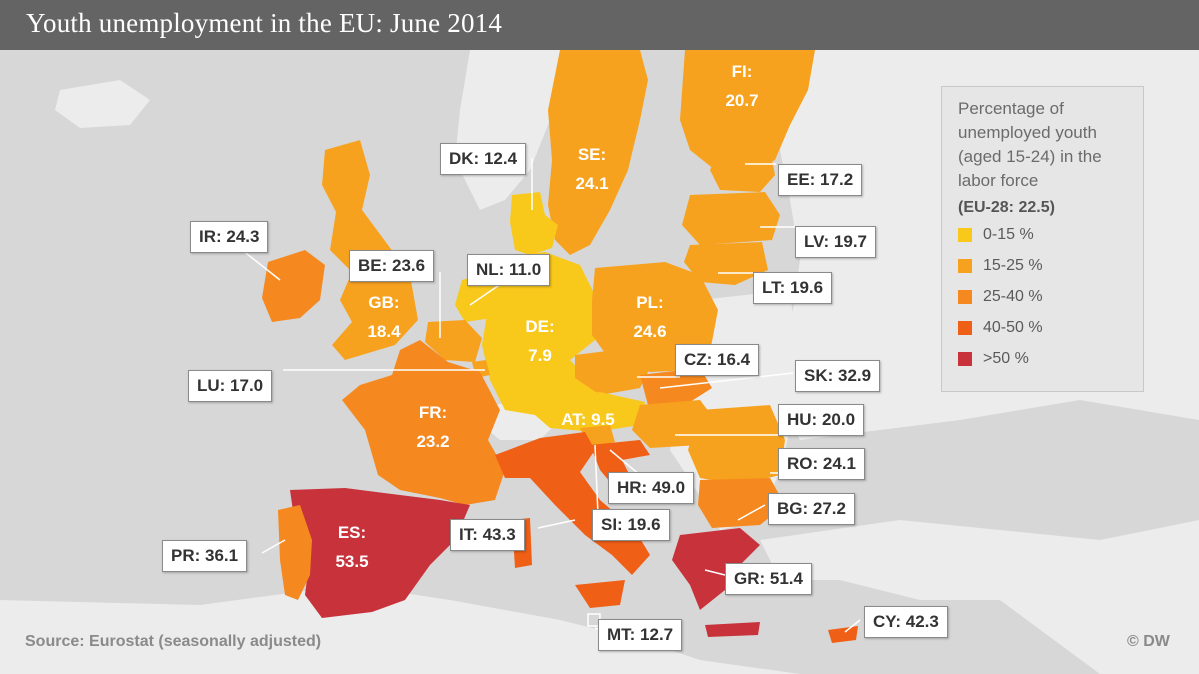 This screenshot has height=674, width=1199. What do you see at coordinates (747, 112) in the screenshot?
I see `country-fi` at bounding box center [747, 112].